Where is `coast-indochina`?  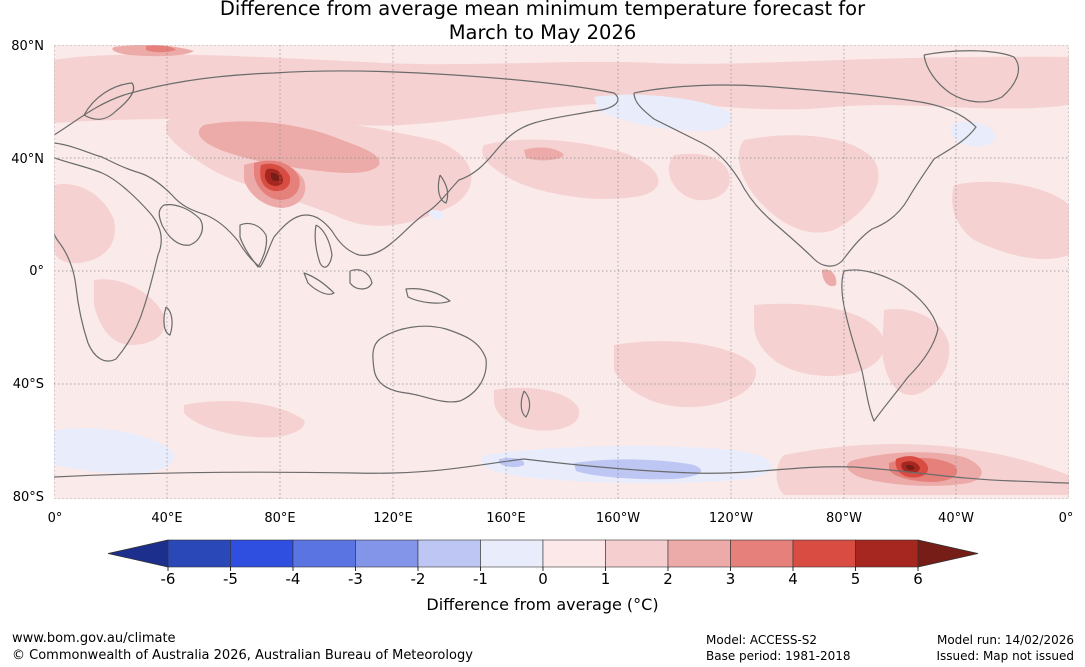 coast-indochina is located at coordinates (323, 246).